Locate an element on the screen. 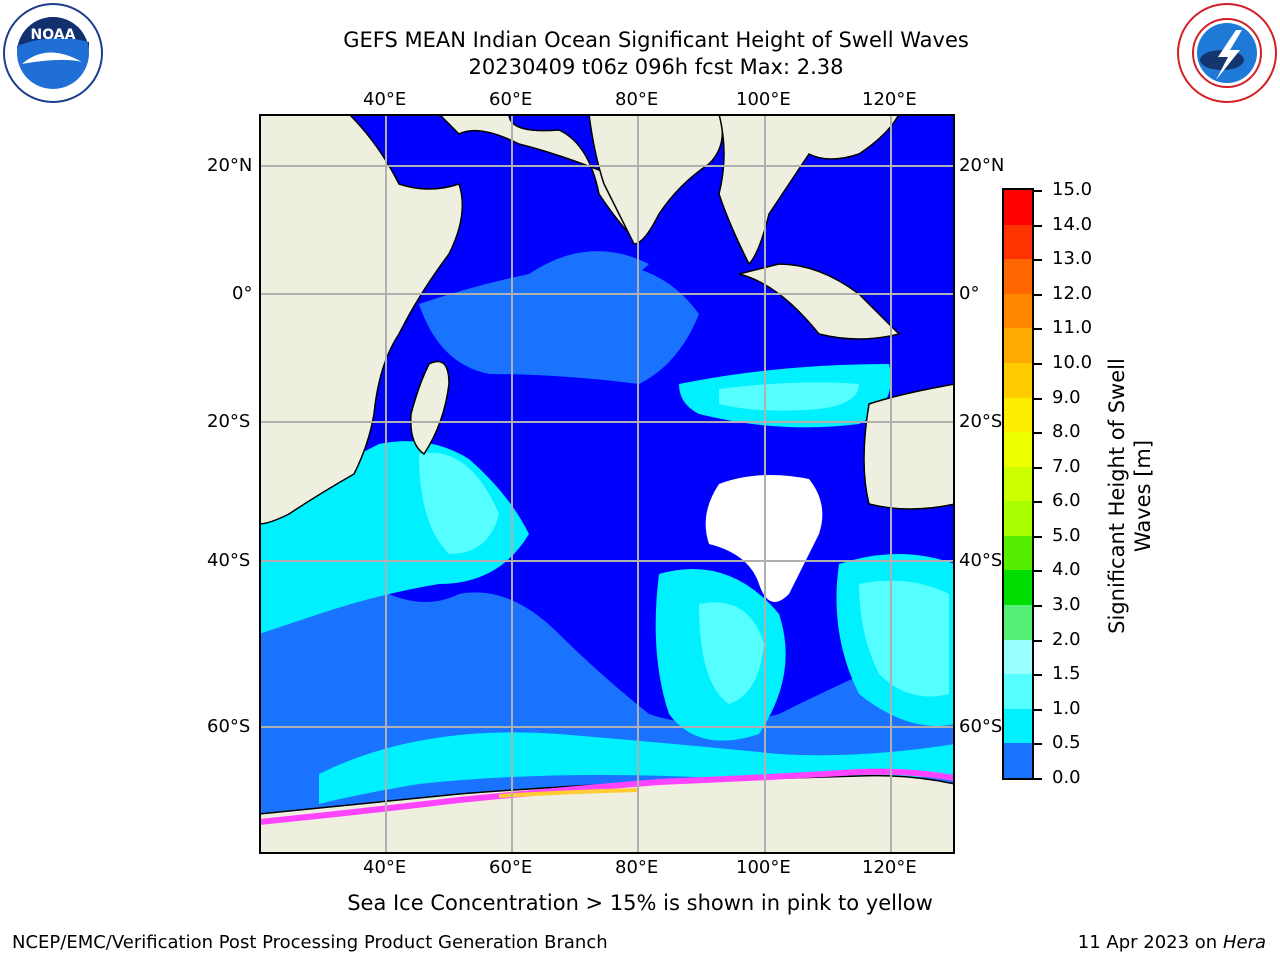  colorbar-tick-label: 11.0 is located at coordinates (1072, 328).